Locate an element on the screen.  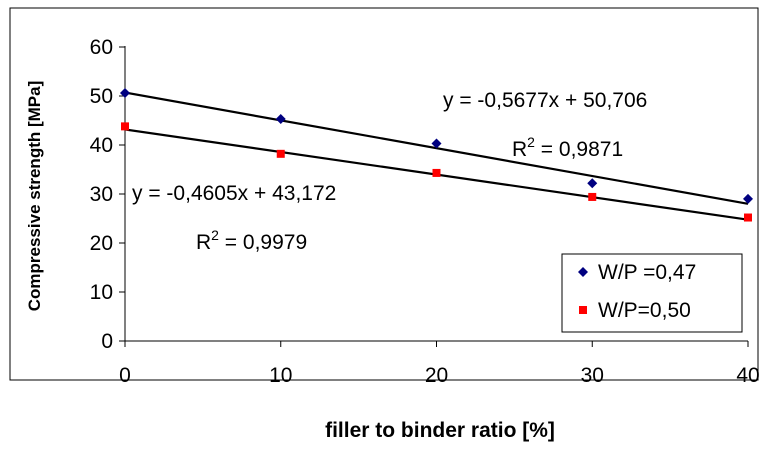
r-squared-label: R2 = 0,9979 is located at coordinates (251, 240).